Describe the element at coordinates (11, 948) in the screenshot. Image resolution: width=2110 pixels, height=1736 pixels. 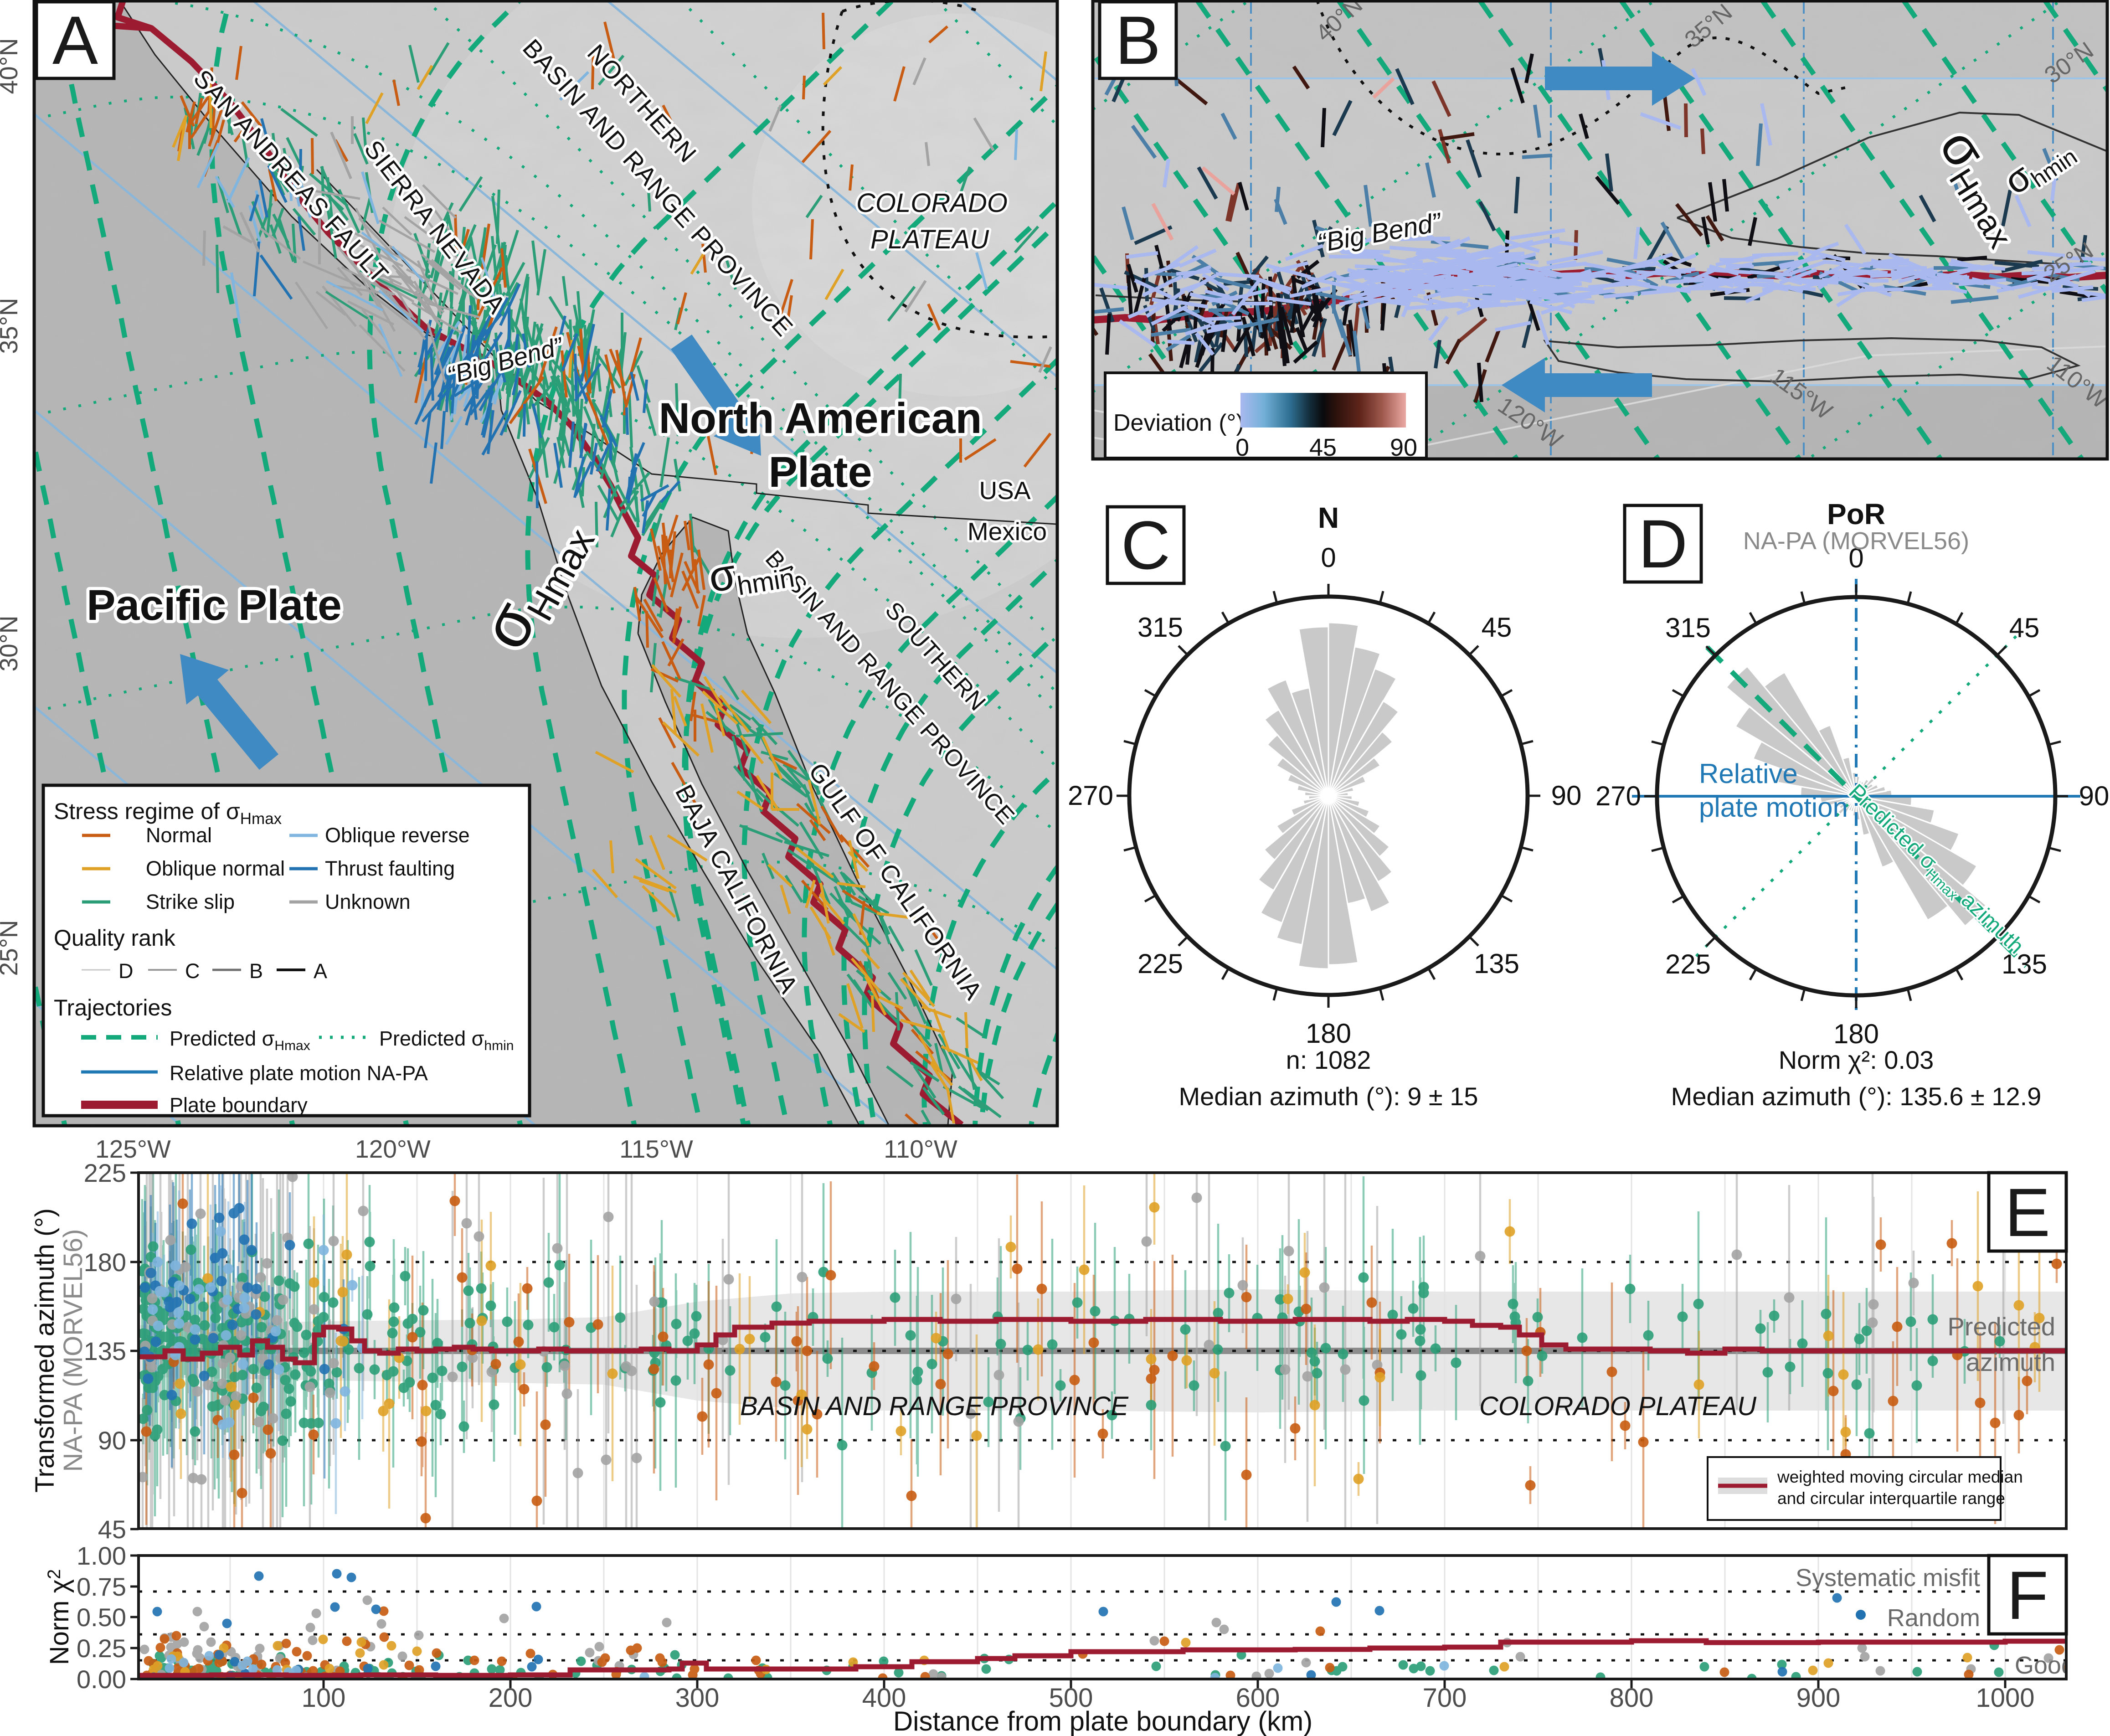
I see `svg-text: 25°N` at that location.